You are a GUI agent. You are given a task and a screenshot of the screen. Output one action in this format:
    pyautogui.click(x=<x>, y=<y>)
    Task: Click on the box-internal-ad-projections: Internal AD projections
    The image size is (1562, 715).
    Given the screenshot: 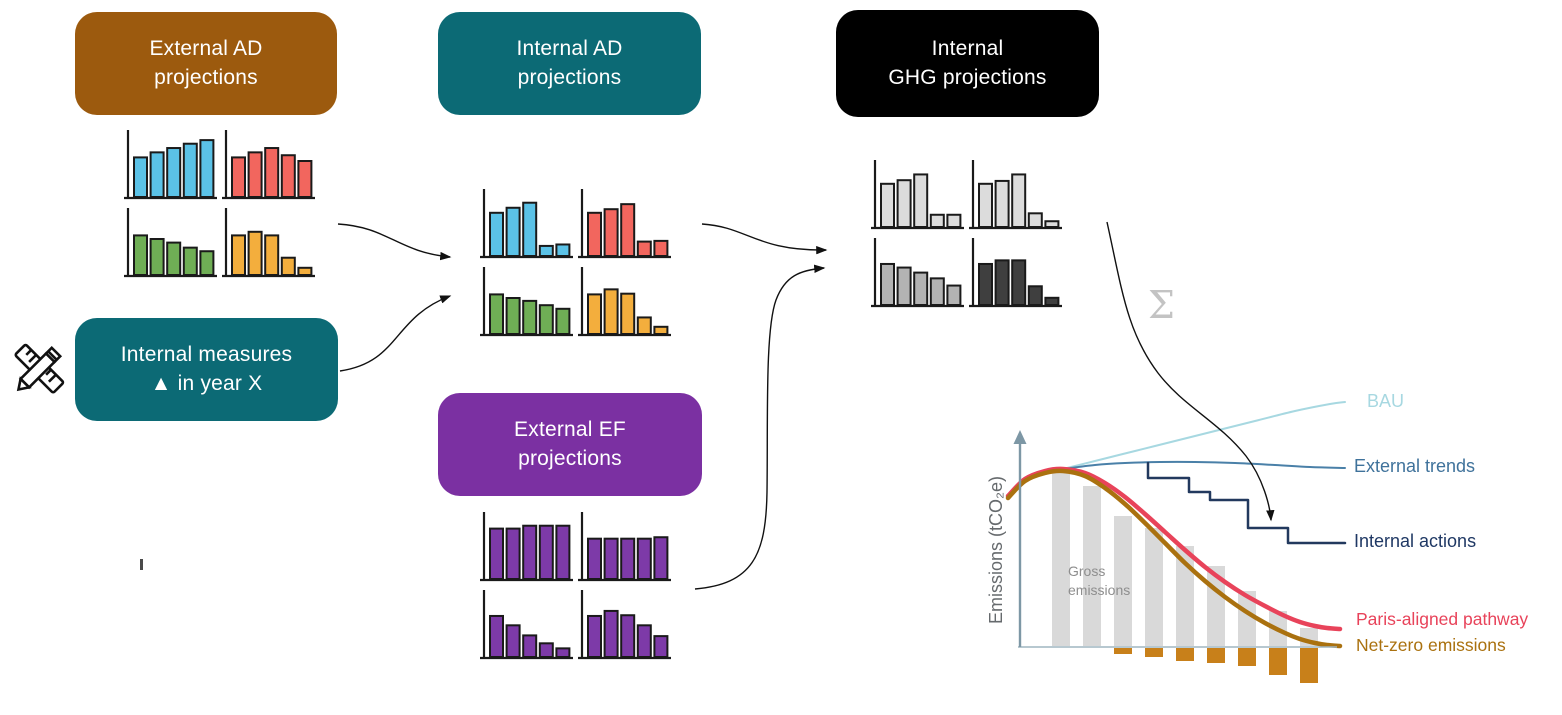 What is the action you would take?
    pyautogui.click(x=569, y=63)
    